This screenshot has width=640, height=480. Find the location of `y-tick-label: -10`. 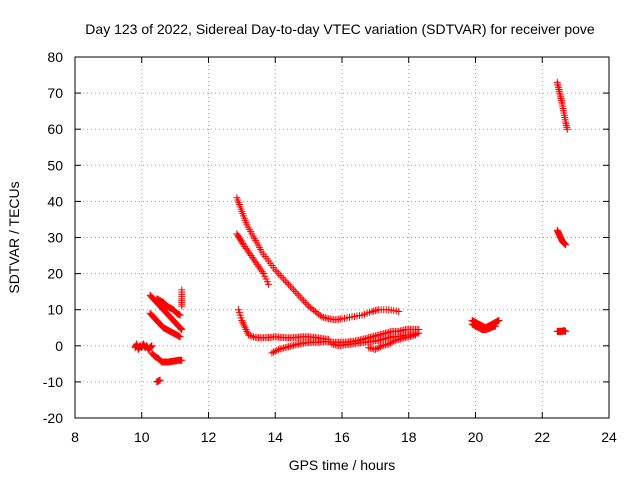

y-tick-label: -10 is located at coordinates (53, 382).